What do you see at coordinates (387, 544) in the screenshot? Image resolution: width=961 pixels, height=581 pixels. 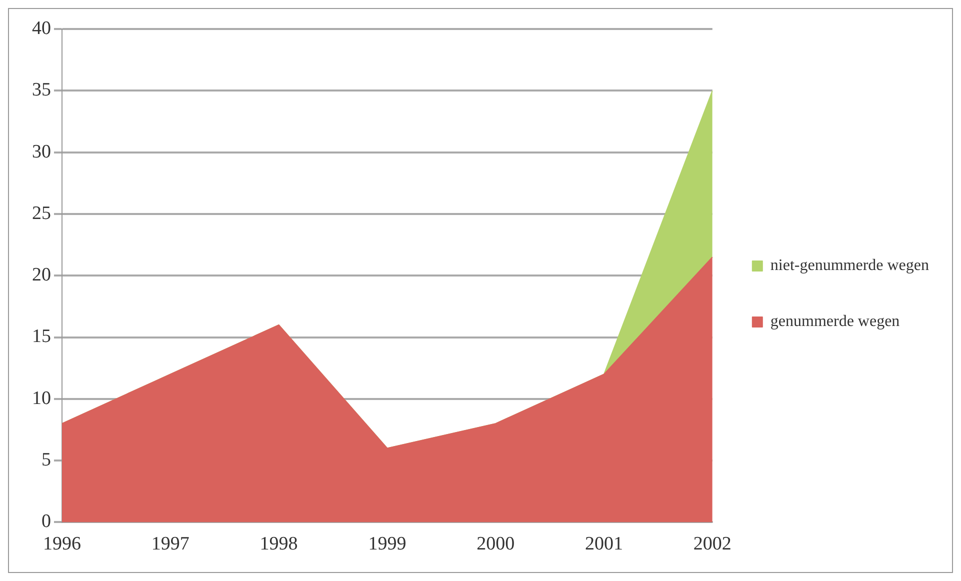 I see `x-tick-label: 1999` at bounding box center [387, 544].